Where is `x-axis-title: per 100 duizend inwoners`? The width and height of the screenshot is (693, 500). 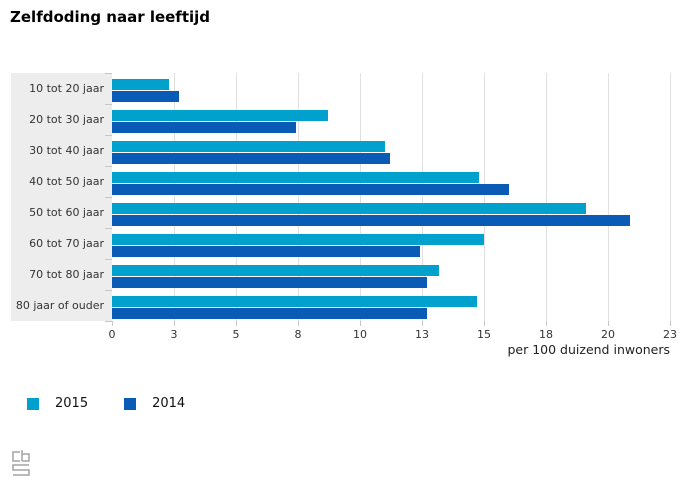
x-axis-title: per 100 duizend inwoners is located at coordinates (588, 349).